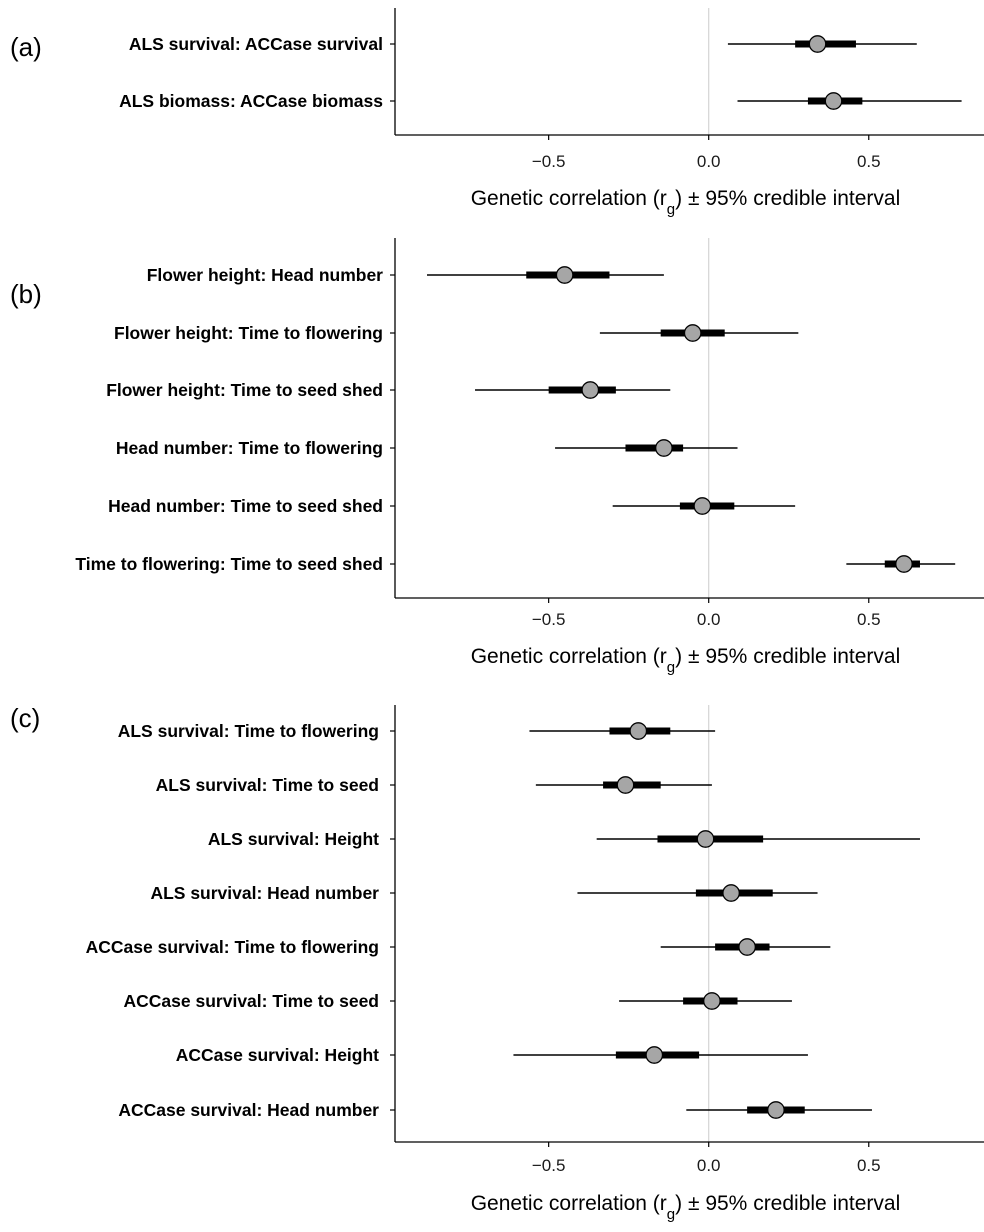 Image resolution: width=984 pixels, height=1232 pixels. What do you see at coordinates (427, 448) in the screenshot?
I see `forest-row: Head number: Time to flowering` at bounding box center [427, 448].